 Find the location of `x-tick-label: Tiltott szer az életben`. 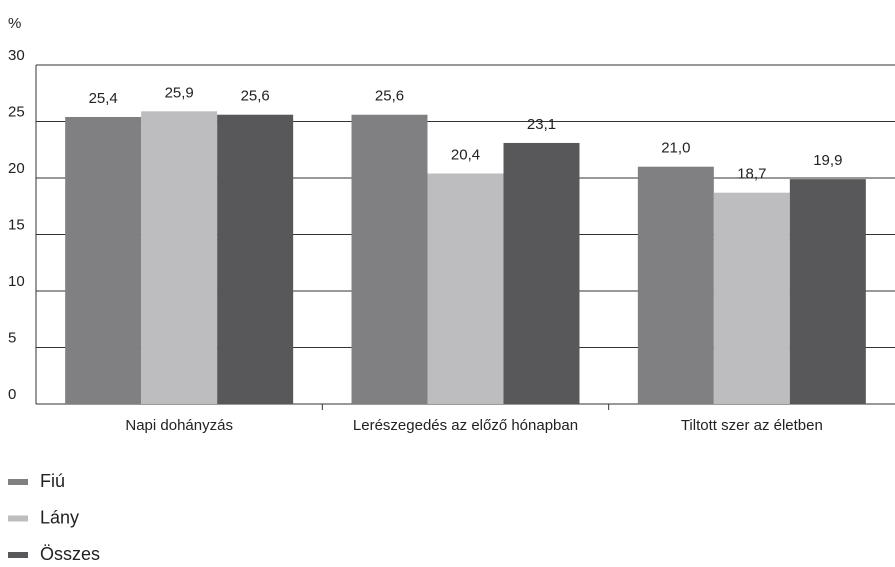

x-tick-label: Tiltott szer az életben is located at coordinates (752, 425).